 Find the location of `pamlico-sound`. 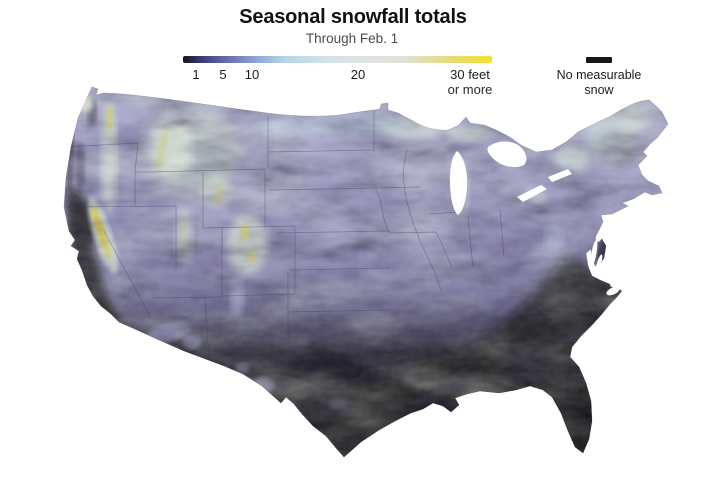

pamlico-sound is located at coordinates (613, 291).